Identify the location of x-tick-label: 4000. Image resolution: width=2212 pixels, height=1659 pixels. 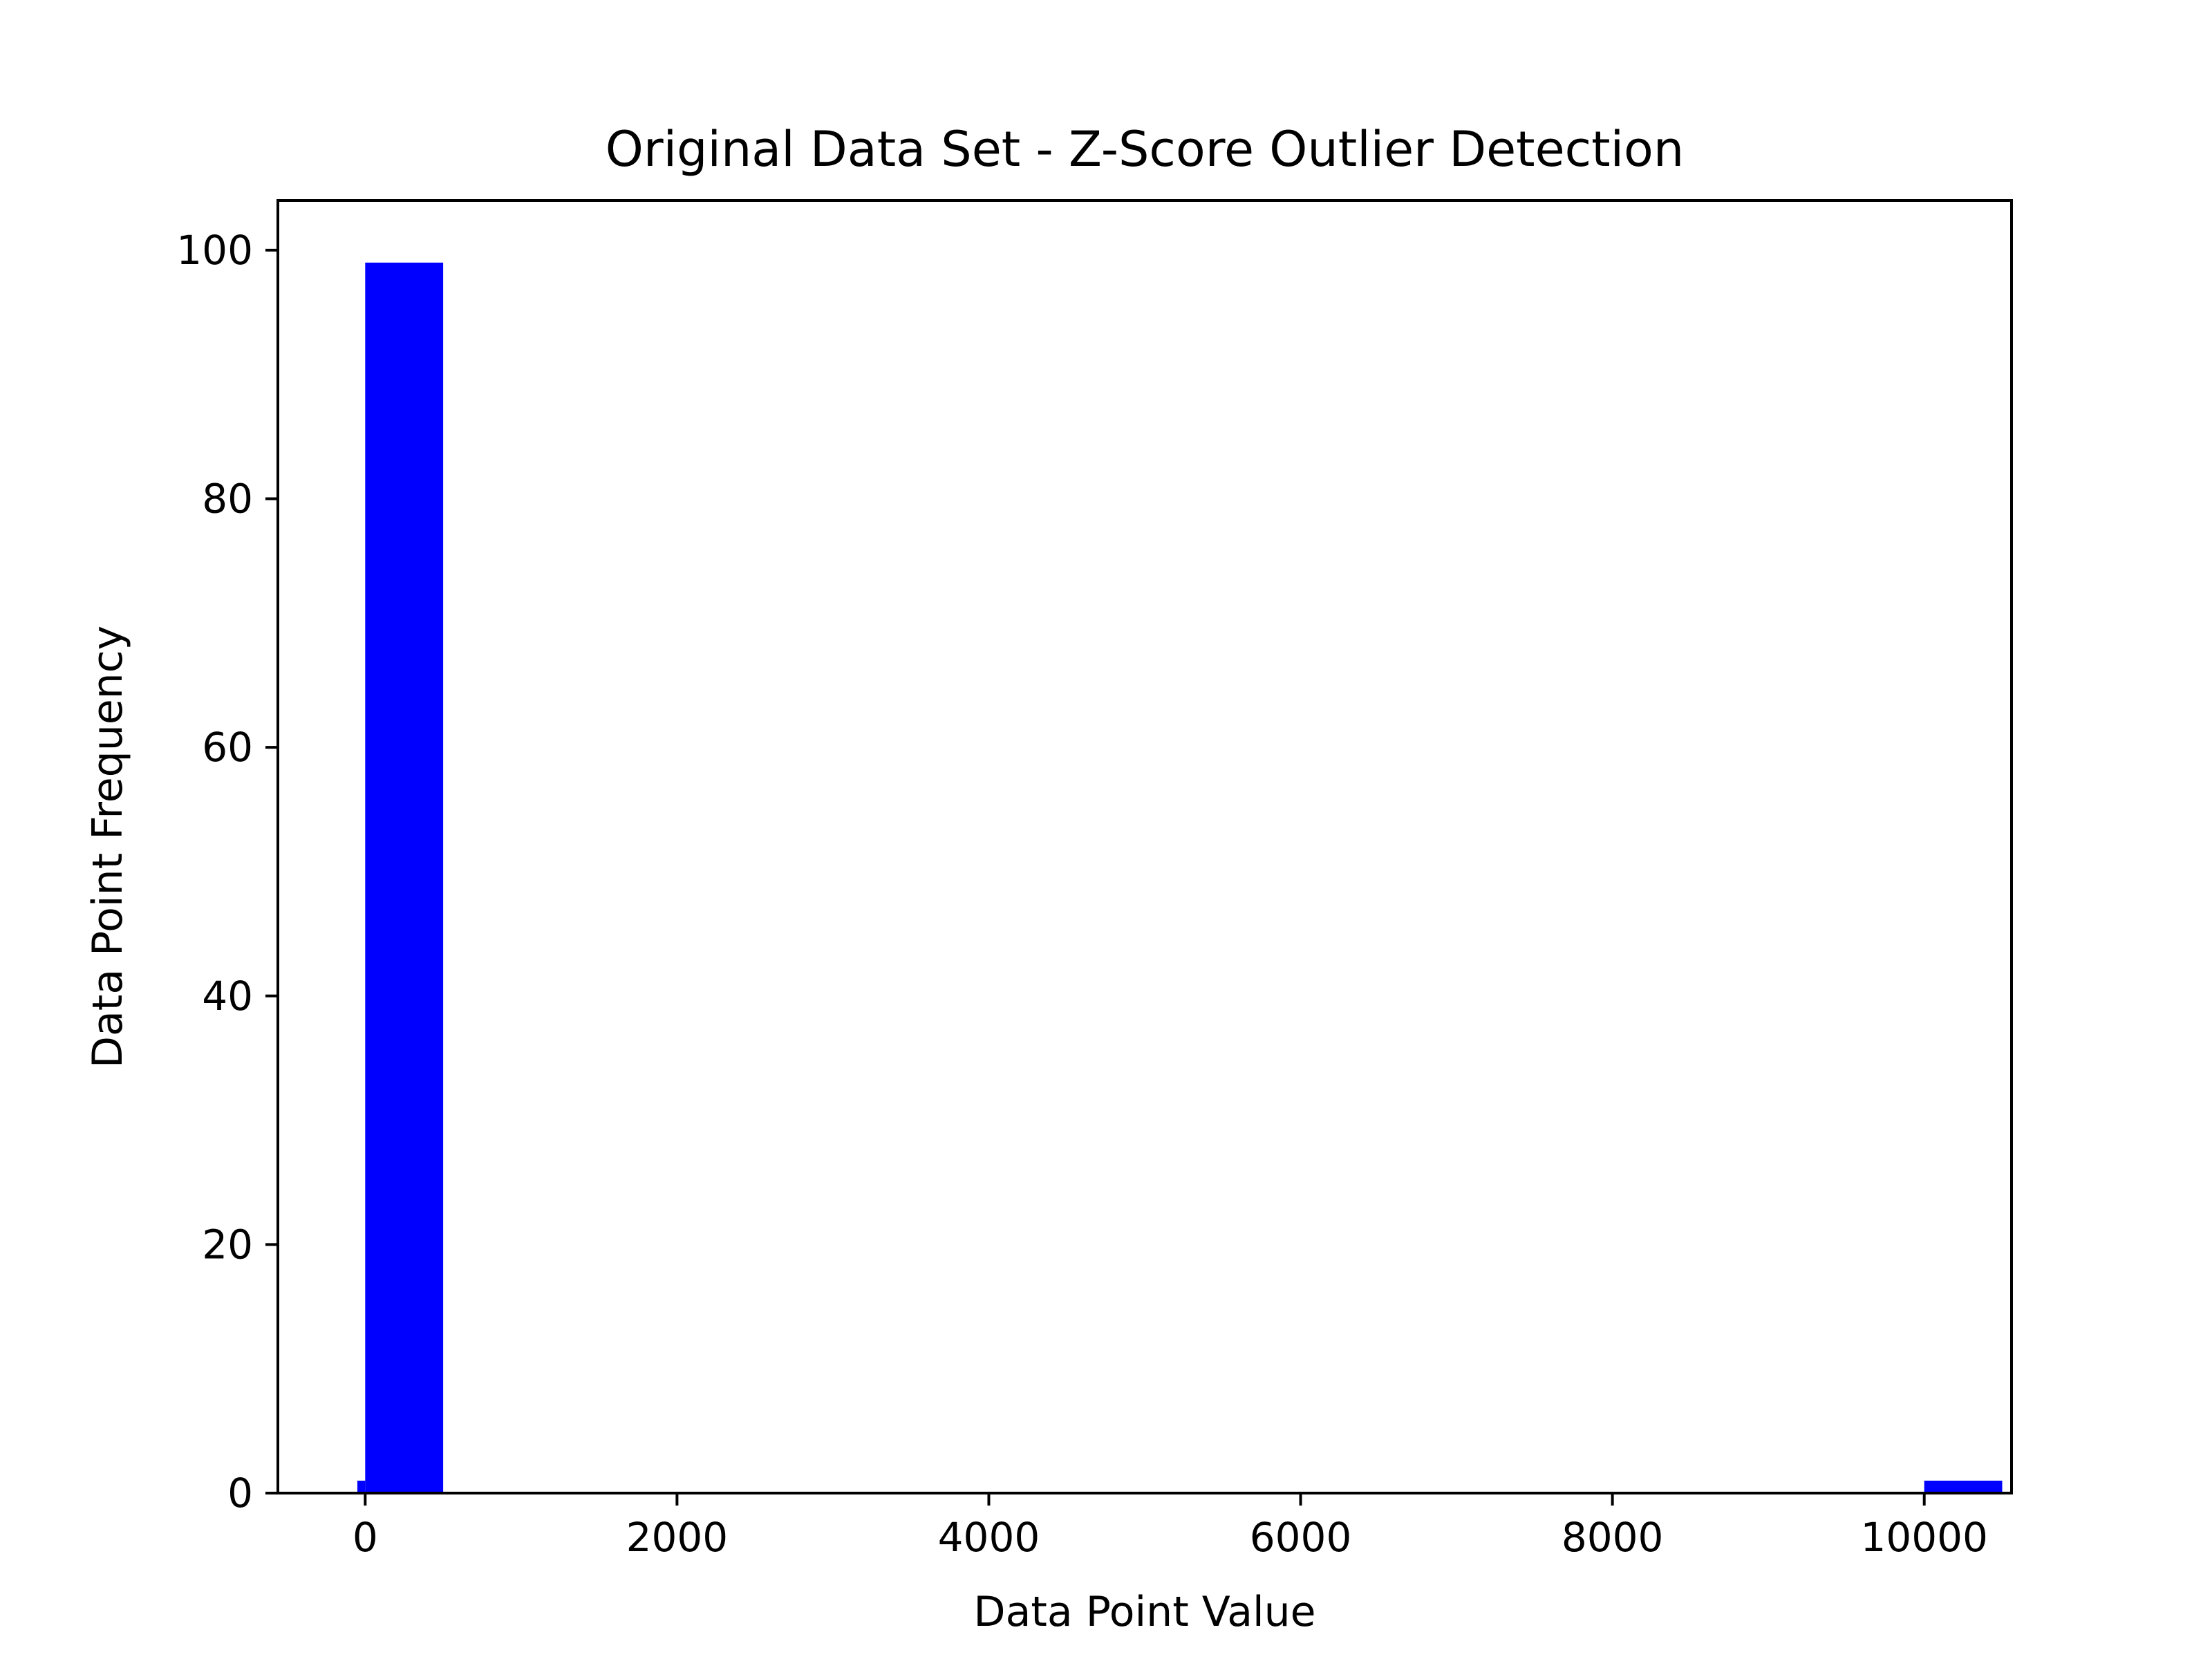
(989, 1537).